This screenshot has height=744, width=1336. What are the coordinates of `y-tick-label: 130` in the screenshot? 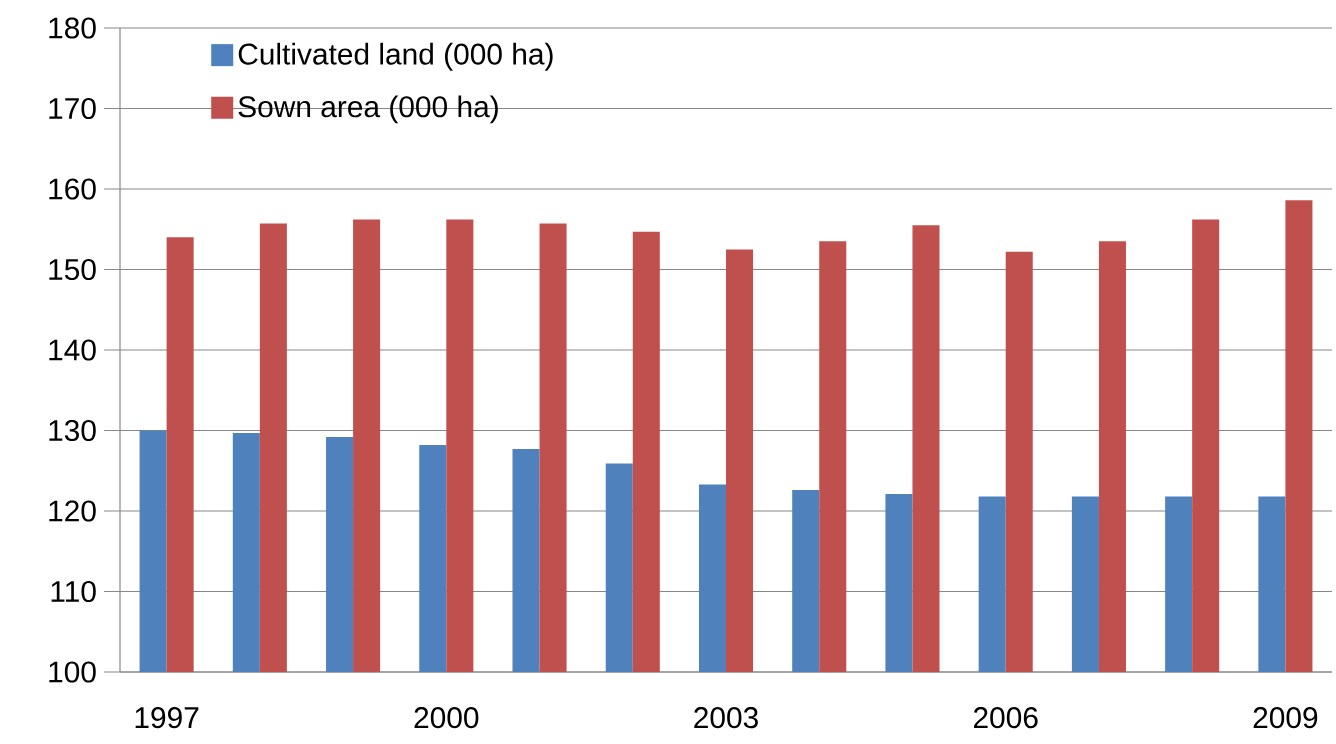 It's located at (72, 430).